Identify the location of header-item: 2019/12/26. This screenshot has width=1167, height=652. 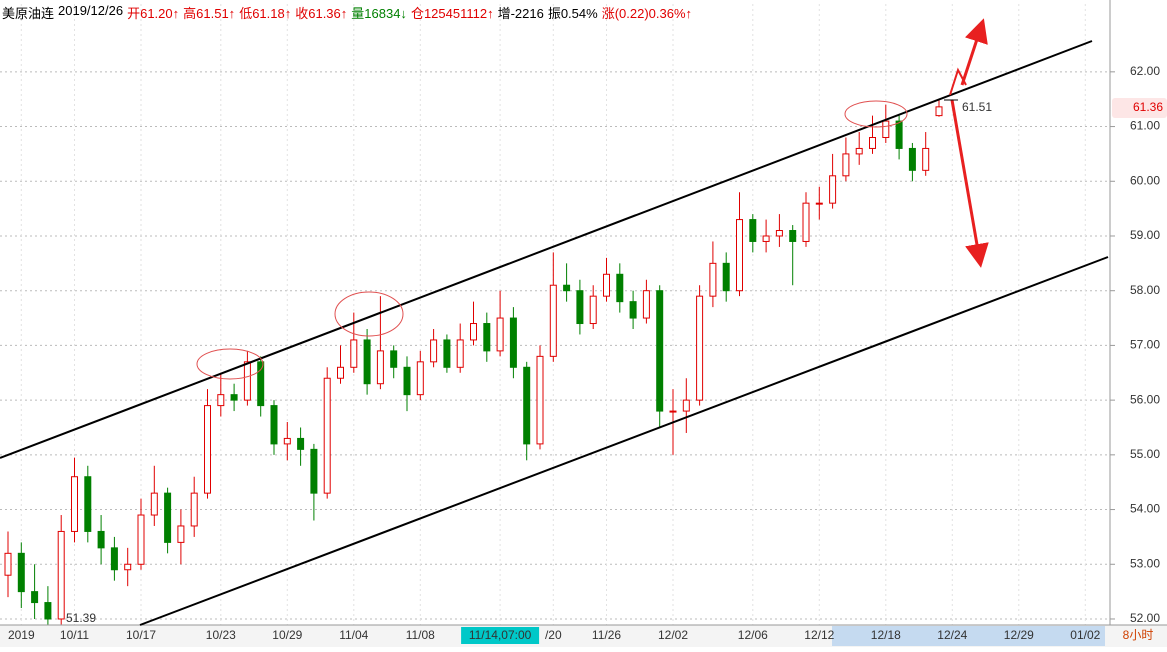
(91, 10).